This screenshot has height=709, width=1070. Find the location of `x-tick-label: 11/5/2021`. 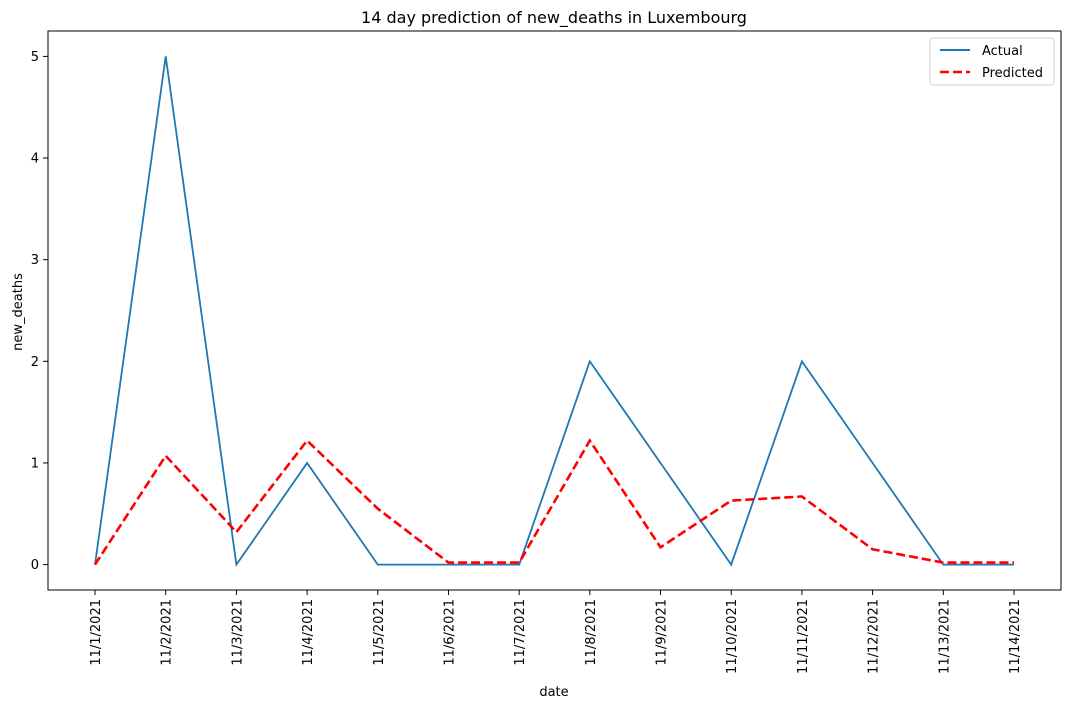

x-tick-label: 11/5/2021 is located at coordinates (379, 632).